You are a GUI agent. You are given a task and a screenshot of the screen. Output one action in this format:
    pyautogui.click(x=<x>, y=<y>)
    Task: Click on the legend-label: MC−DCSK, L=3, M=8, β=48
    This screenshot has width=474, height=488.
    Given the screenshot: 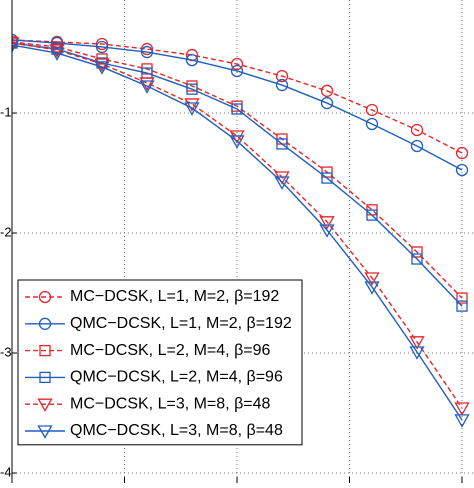 What is the action you would take?
    pyautogui.click(x=170, y=403)
    